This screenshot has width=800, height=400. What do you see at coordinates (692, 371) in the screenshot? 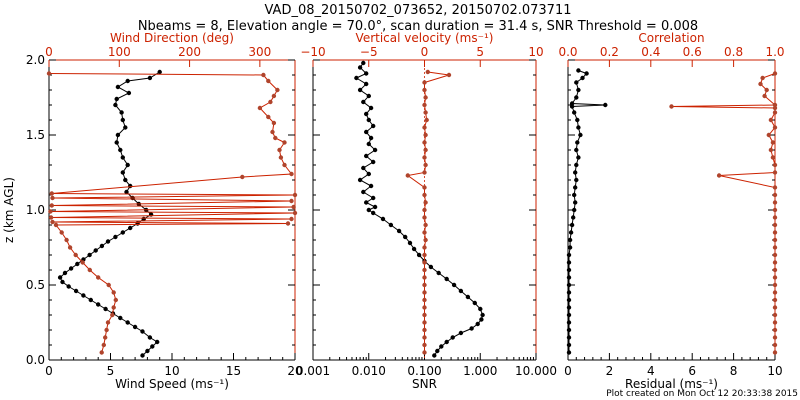
I see `x-tick-label: 6` at bounding box center [692, 371].